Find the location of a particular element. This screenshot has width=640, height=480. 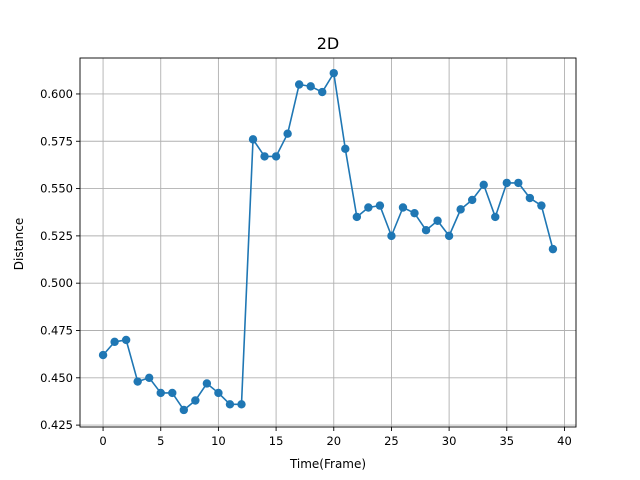

chart-title: 2D is located at coordinates (328, 43).